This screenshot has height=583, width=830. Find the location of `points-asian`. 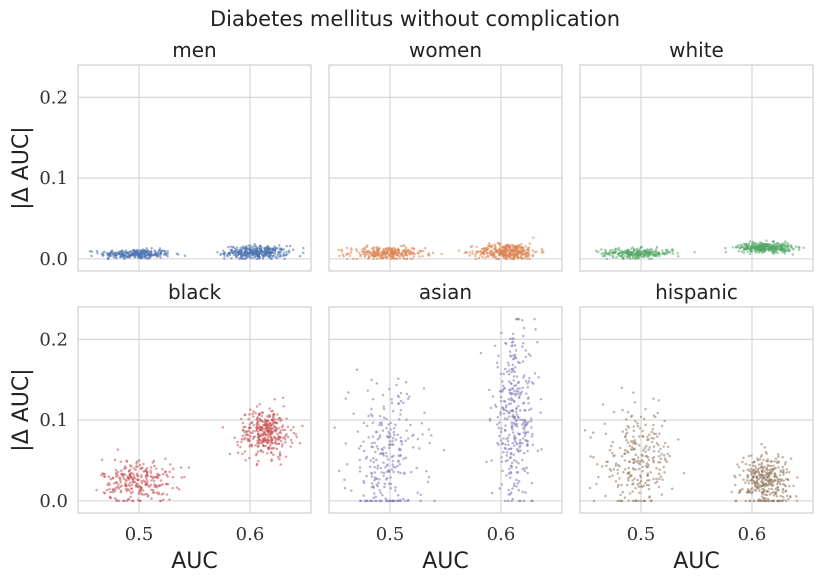

points-asian is located at coordinates (438, 410).